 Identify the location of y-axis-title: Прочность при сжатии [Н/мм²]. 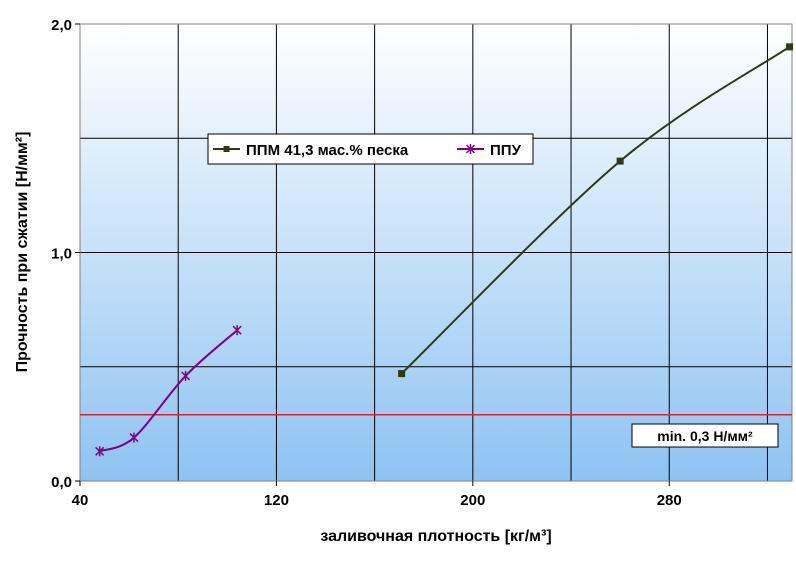
(22, 252).